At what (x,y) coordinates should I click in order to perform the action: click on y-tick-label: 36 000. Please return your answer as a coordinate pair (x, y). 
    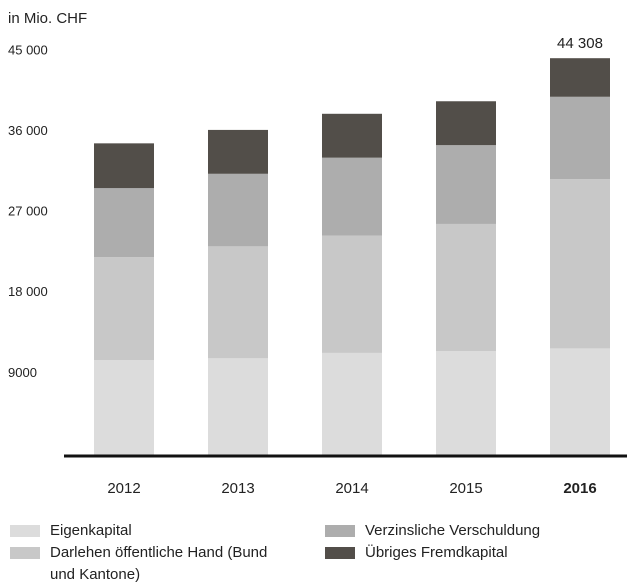
    Looking at the image, I should click on (28, 130).